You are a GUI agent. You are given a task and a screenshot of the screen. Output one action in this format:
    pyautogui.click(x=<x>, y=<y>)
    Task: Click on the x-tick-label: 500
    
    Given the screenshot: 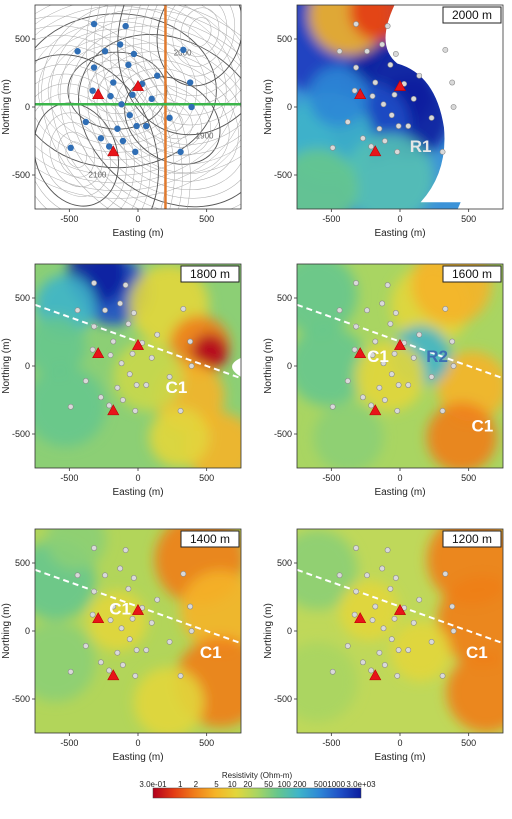 What is the action you would take?
    pyautogui.click(x=468, y=478)
    